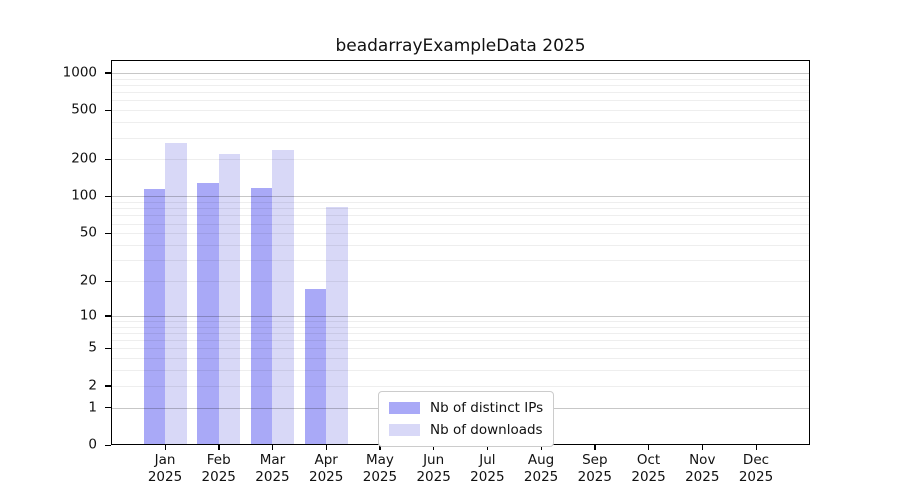  What do you see at coordinates (218, 460) in the screenshot?
I see `x-tick-month: Feb` at bounding box center [218, 460].